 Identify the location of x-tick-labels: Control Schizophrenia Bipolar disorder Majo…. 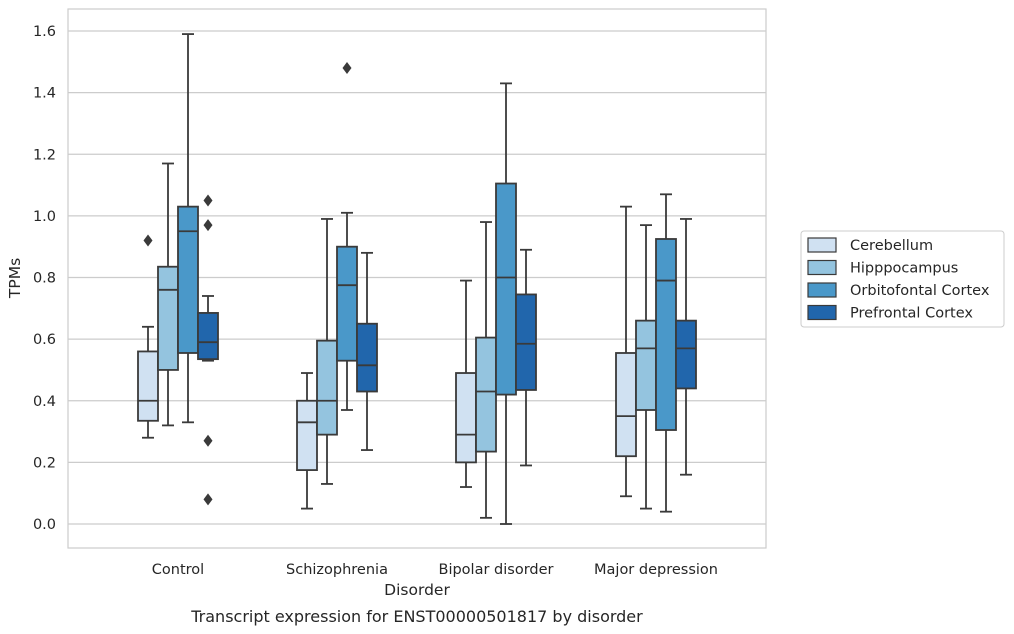
(435, 570).